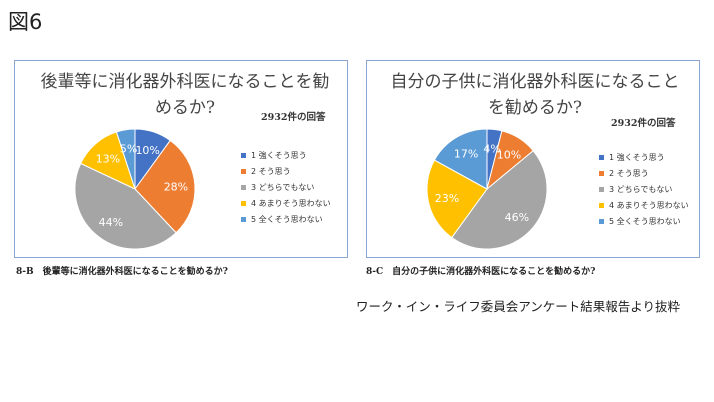 The image size is (714, 402). Describe the element at coordinates (25, 22) in the screenshot. I see `figure-label: 図6` at that location.